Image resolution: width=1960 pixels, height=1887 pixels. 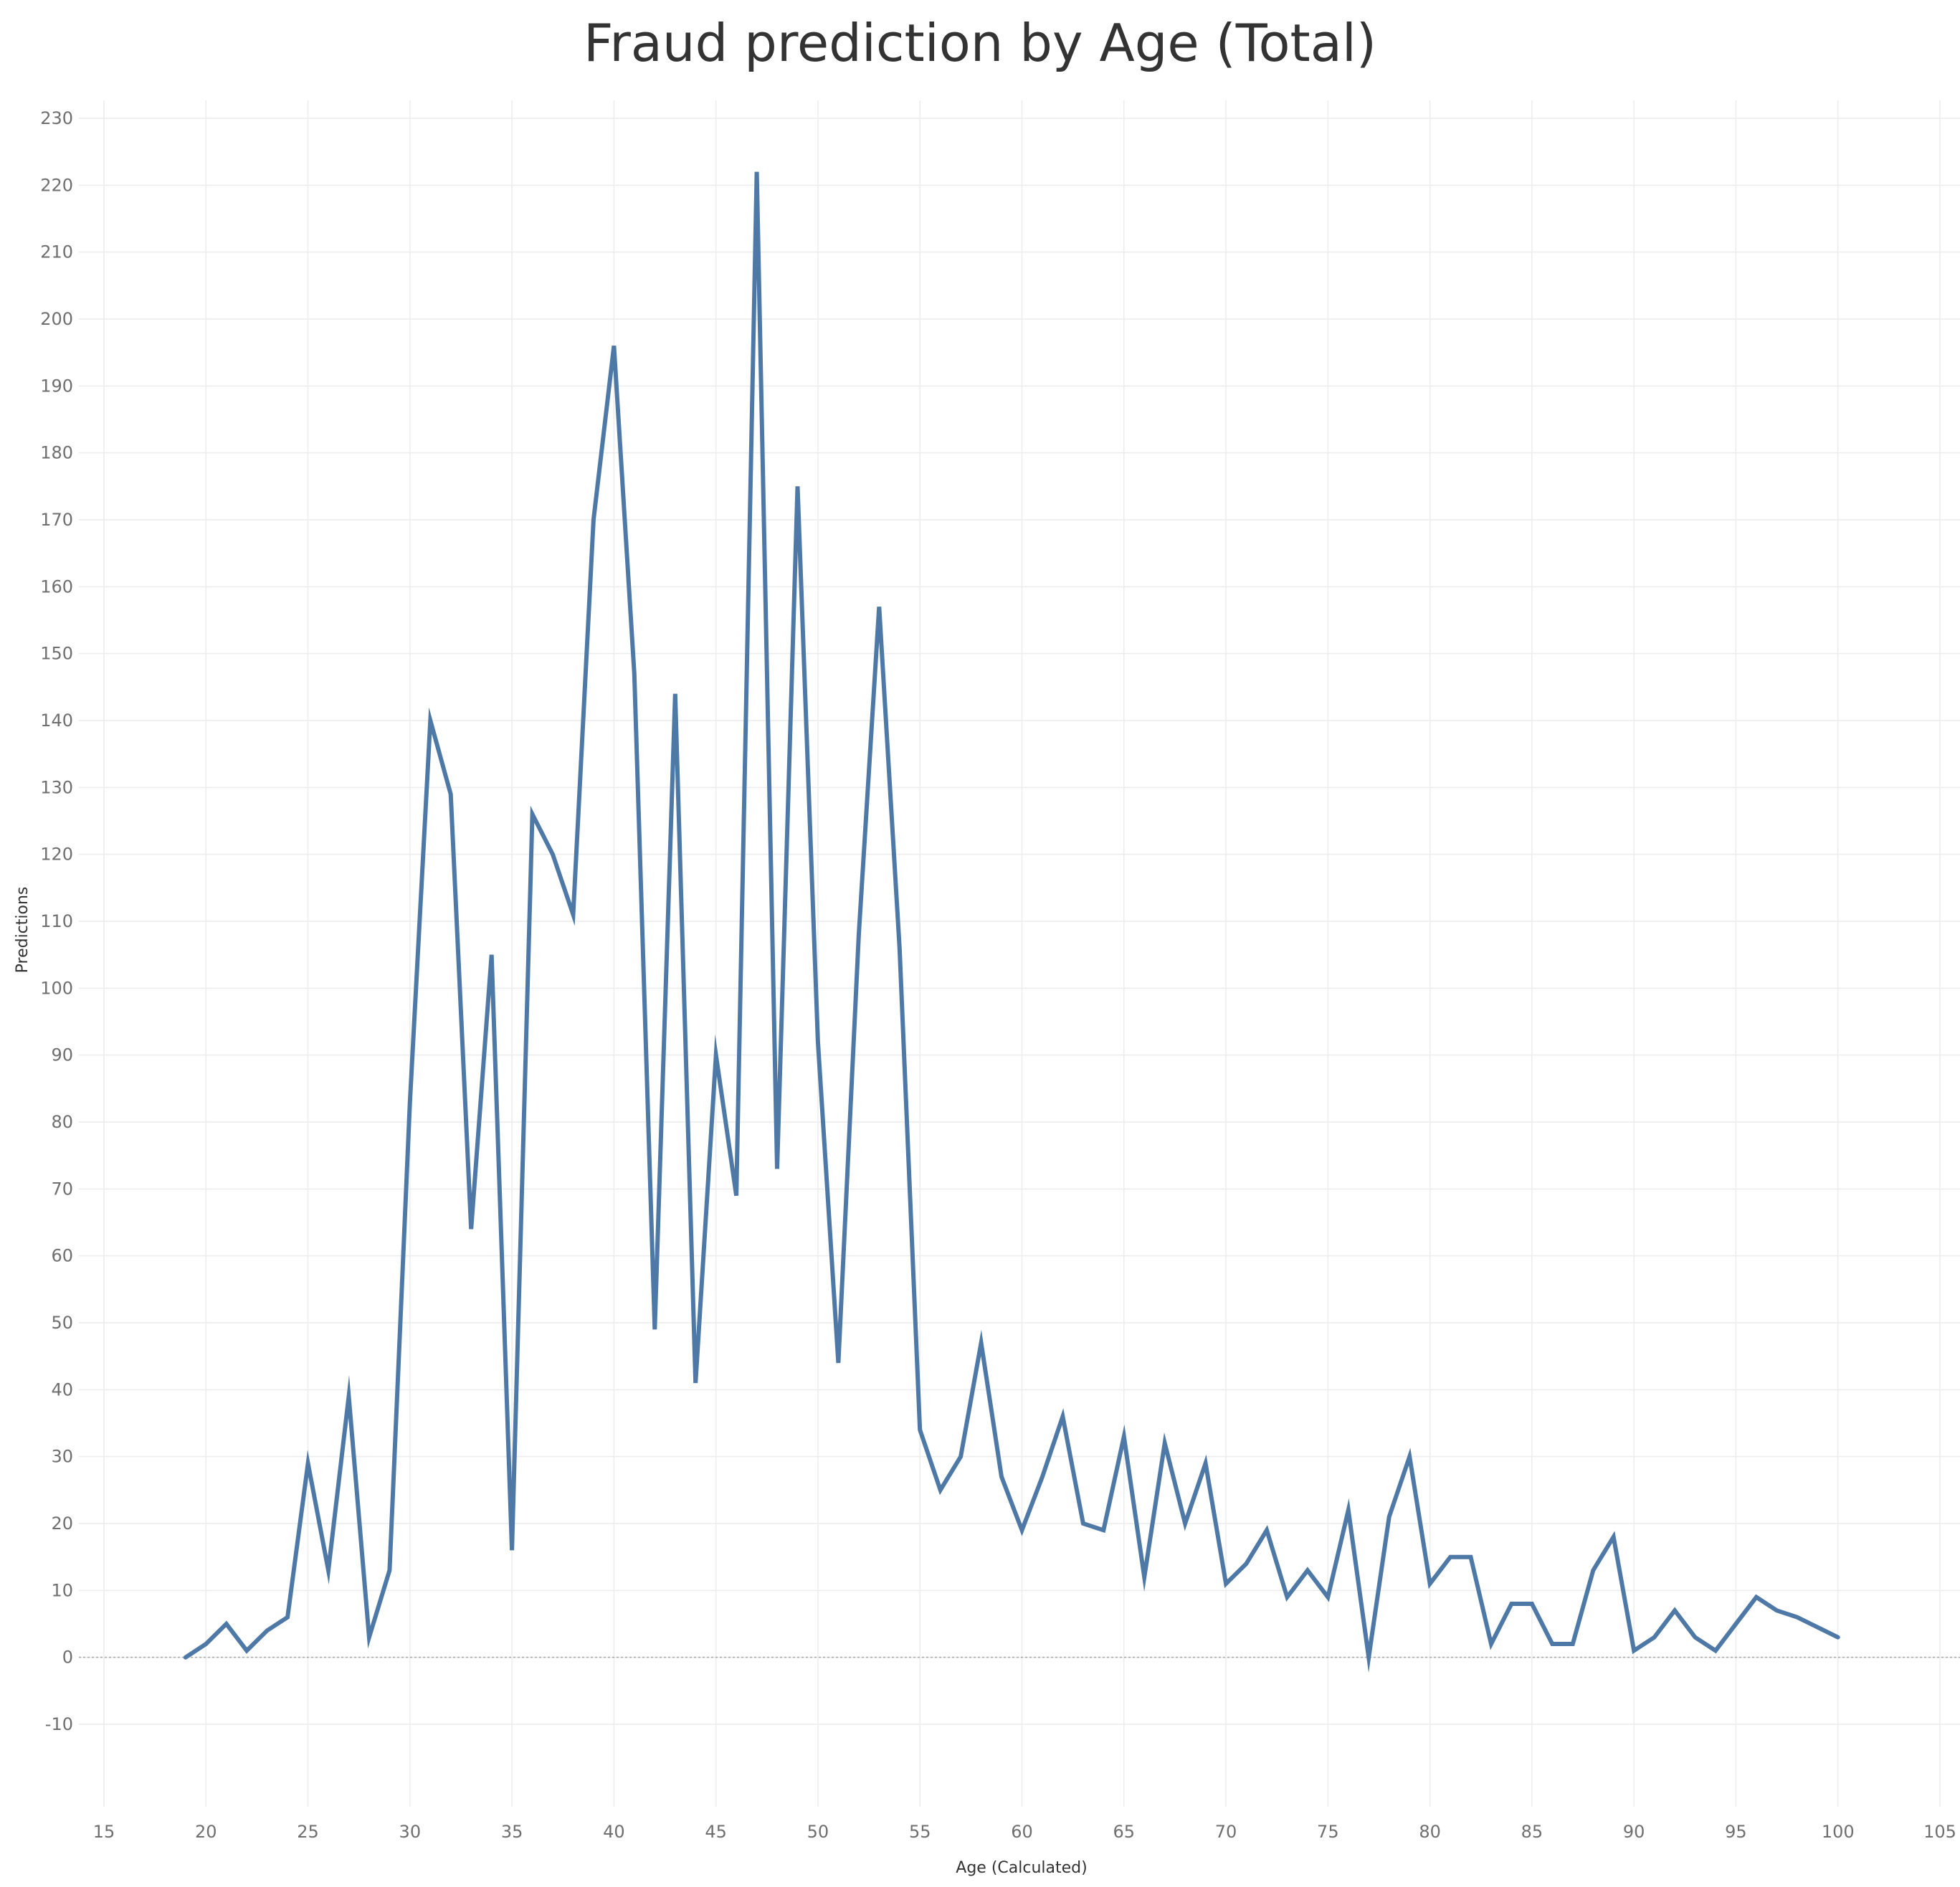 I want to click on y-tick-label: 140, so click(x=56, y=720).